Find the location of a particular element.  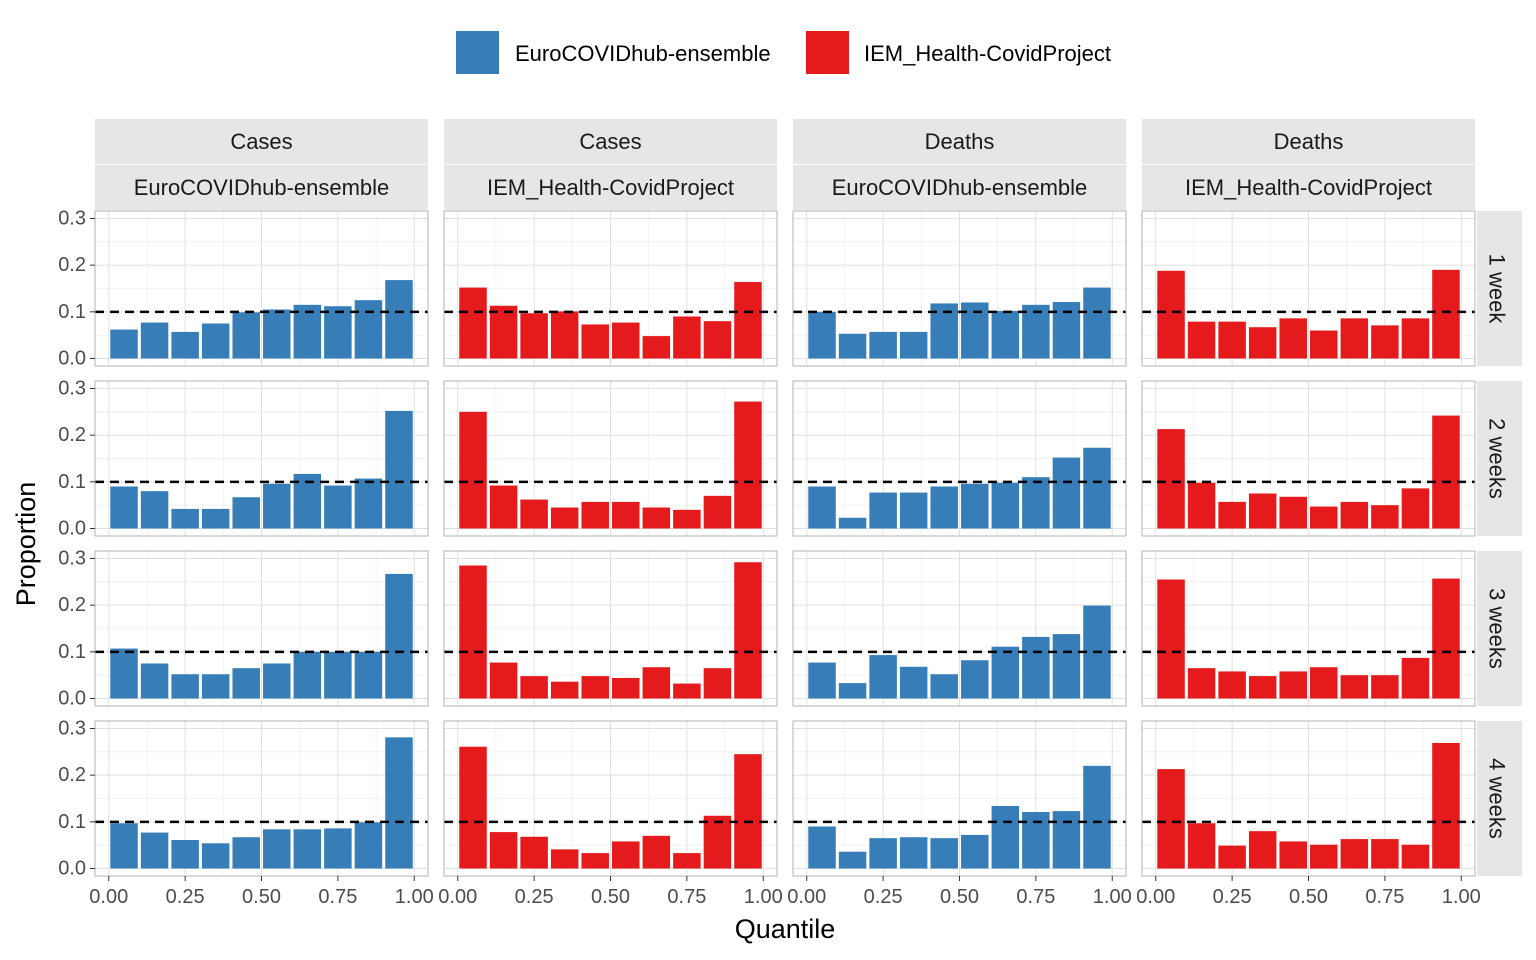

bar-r1-c3-b4 is located at coordinates (1293, 512).